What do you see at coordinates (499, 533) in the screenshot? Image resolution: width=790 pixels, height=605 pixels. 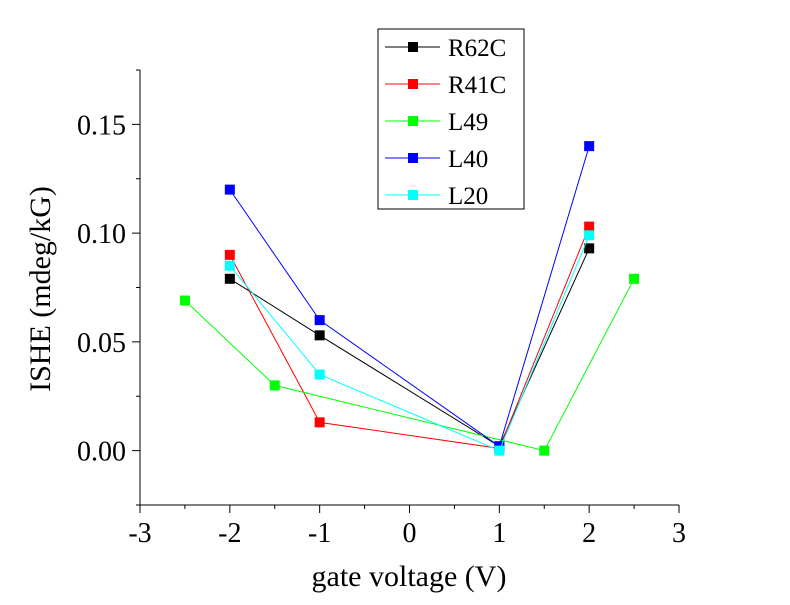 I see `x-tick-label: 1` at bounding box center [499, 533].